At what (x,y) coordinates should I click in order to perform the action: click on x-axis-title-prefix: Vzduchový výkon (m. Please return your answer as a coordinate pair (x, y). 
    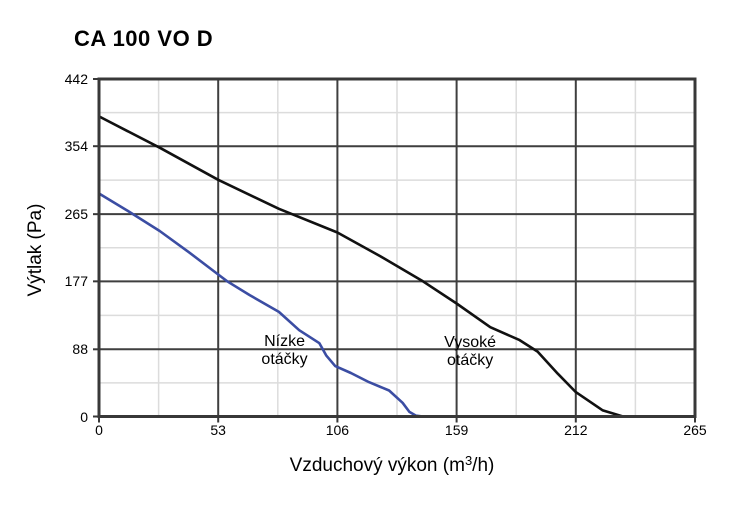
    Looking at the image, I should click on (377, 465).